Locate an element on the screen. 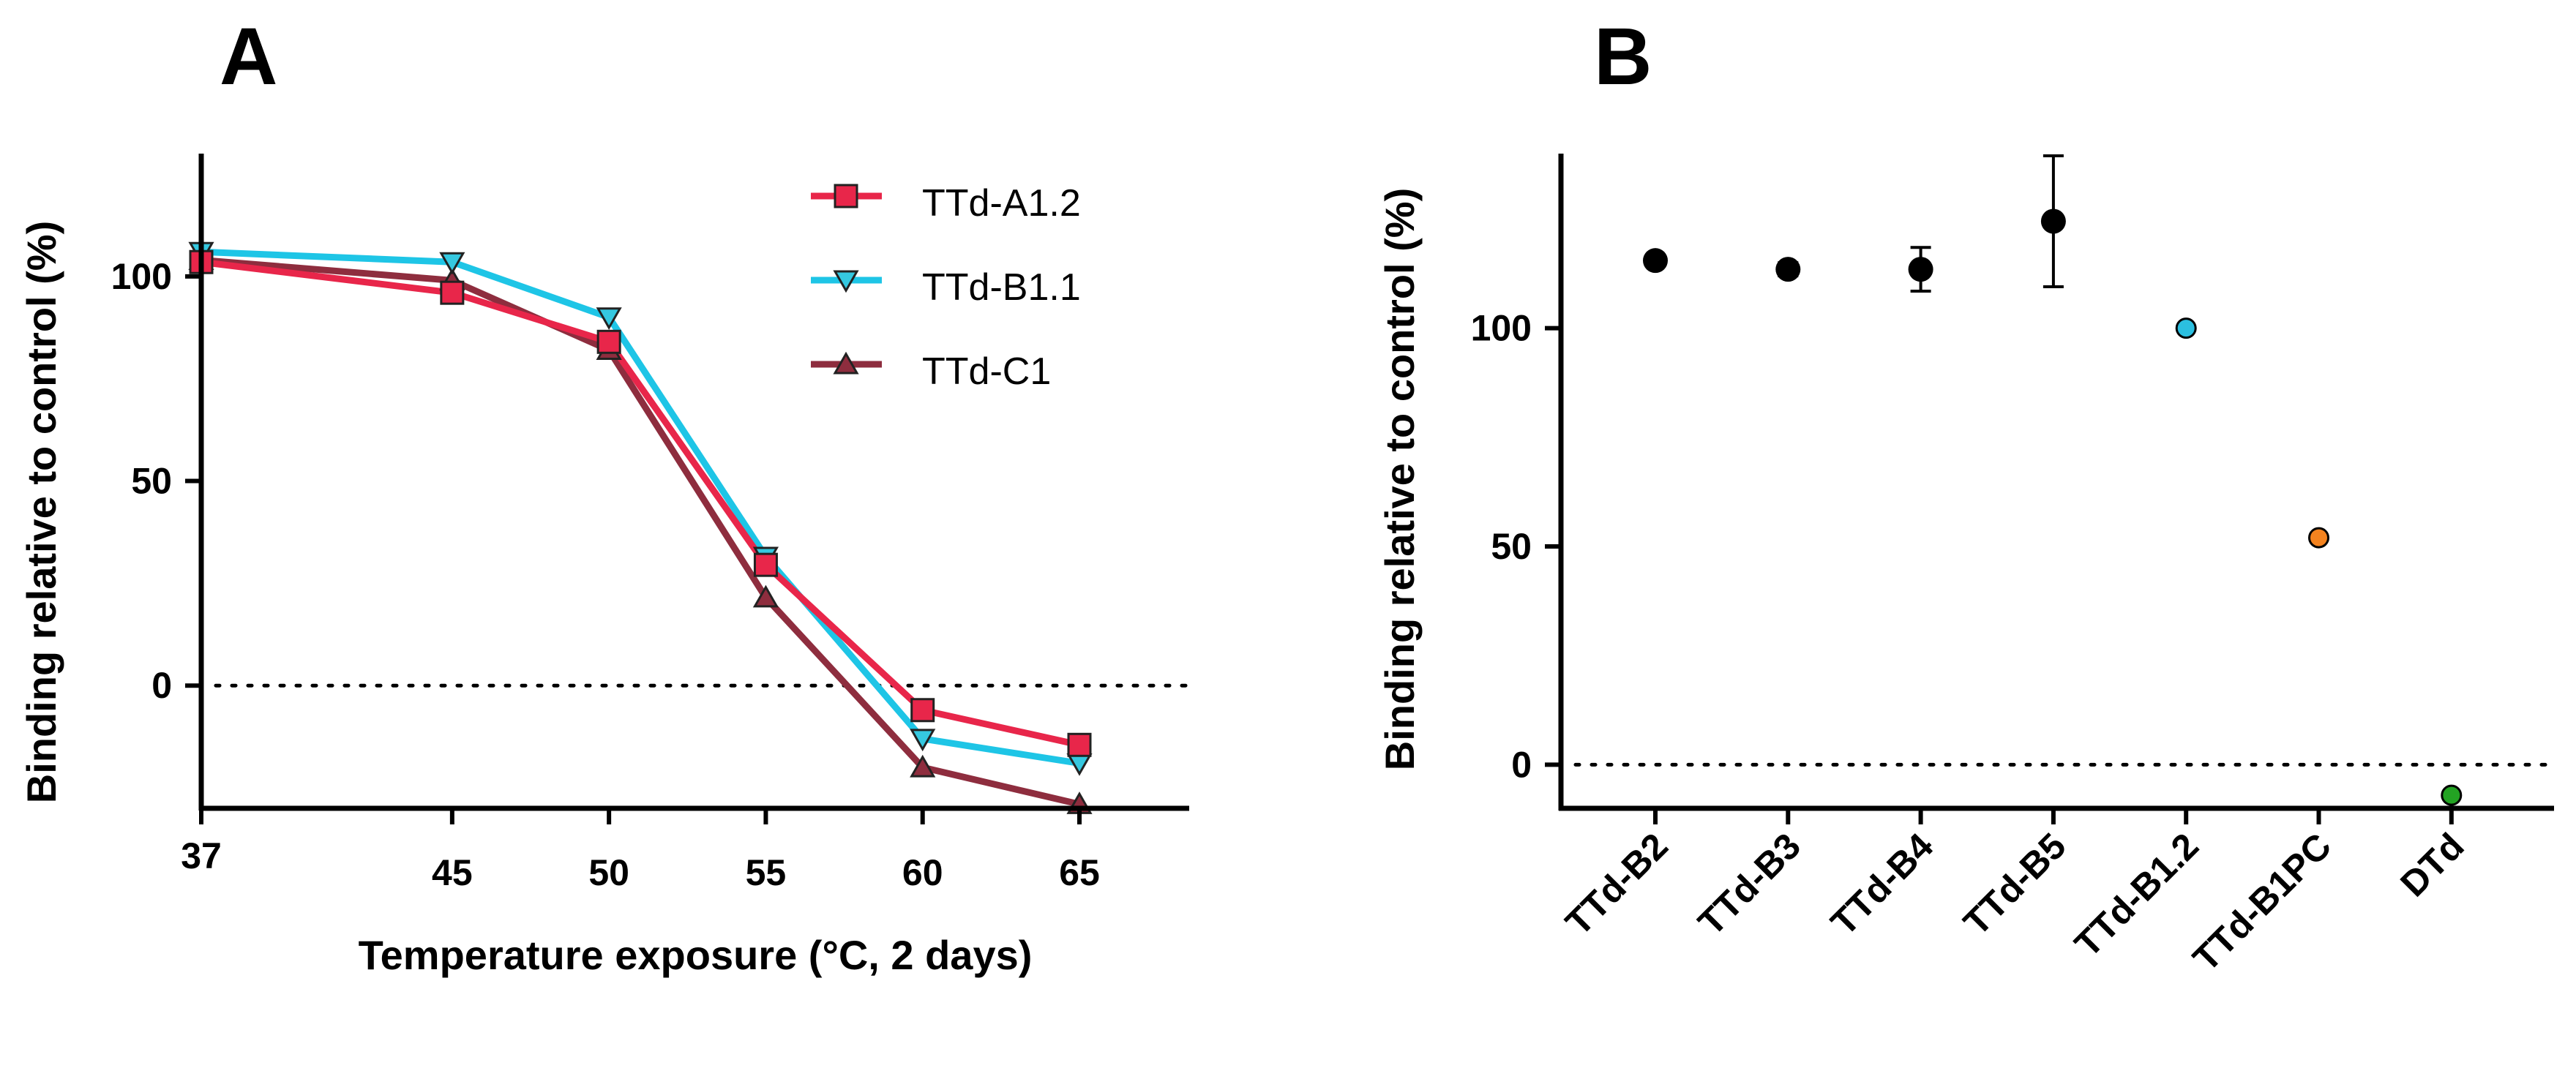  x-tick-label-ttd-b1-2: TTd-B1.2 is located at coordinates (2136, 895).